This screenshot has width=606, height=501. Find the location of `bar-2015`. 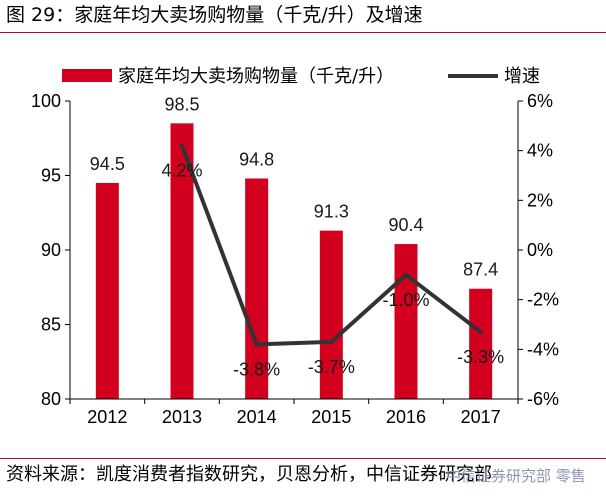

bar-2015 is located at coordinates (331, 314).